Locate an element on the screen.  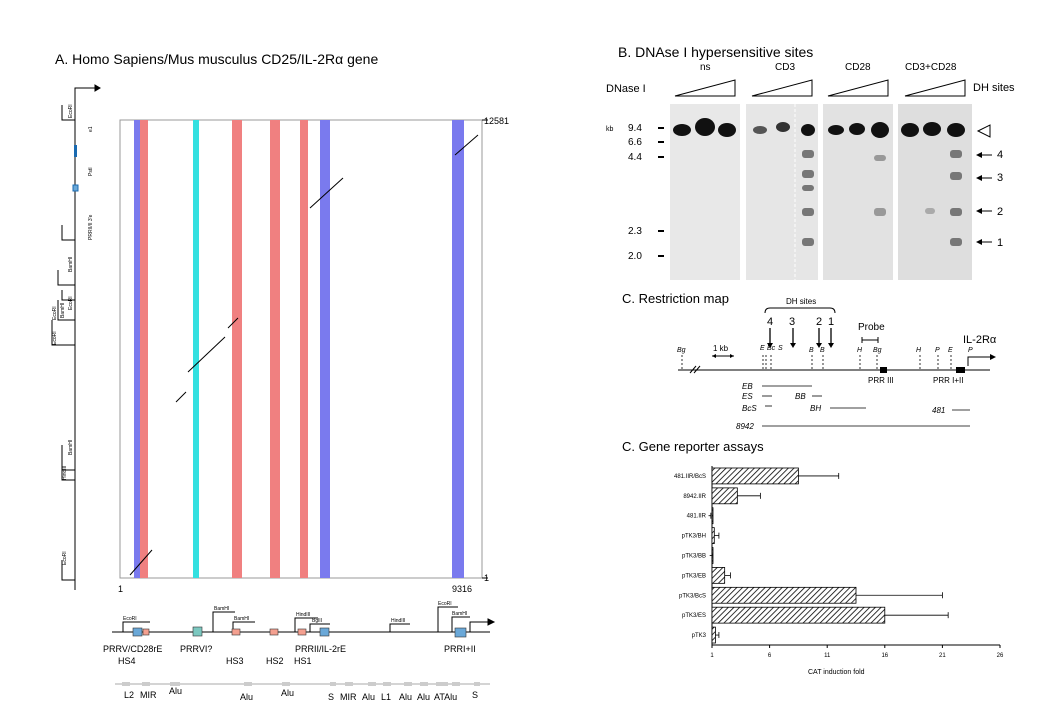
map-site: EcoRI is located at coordinates (130, 619).